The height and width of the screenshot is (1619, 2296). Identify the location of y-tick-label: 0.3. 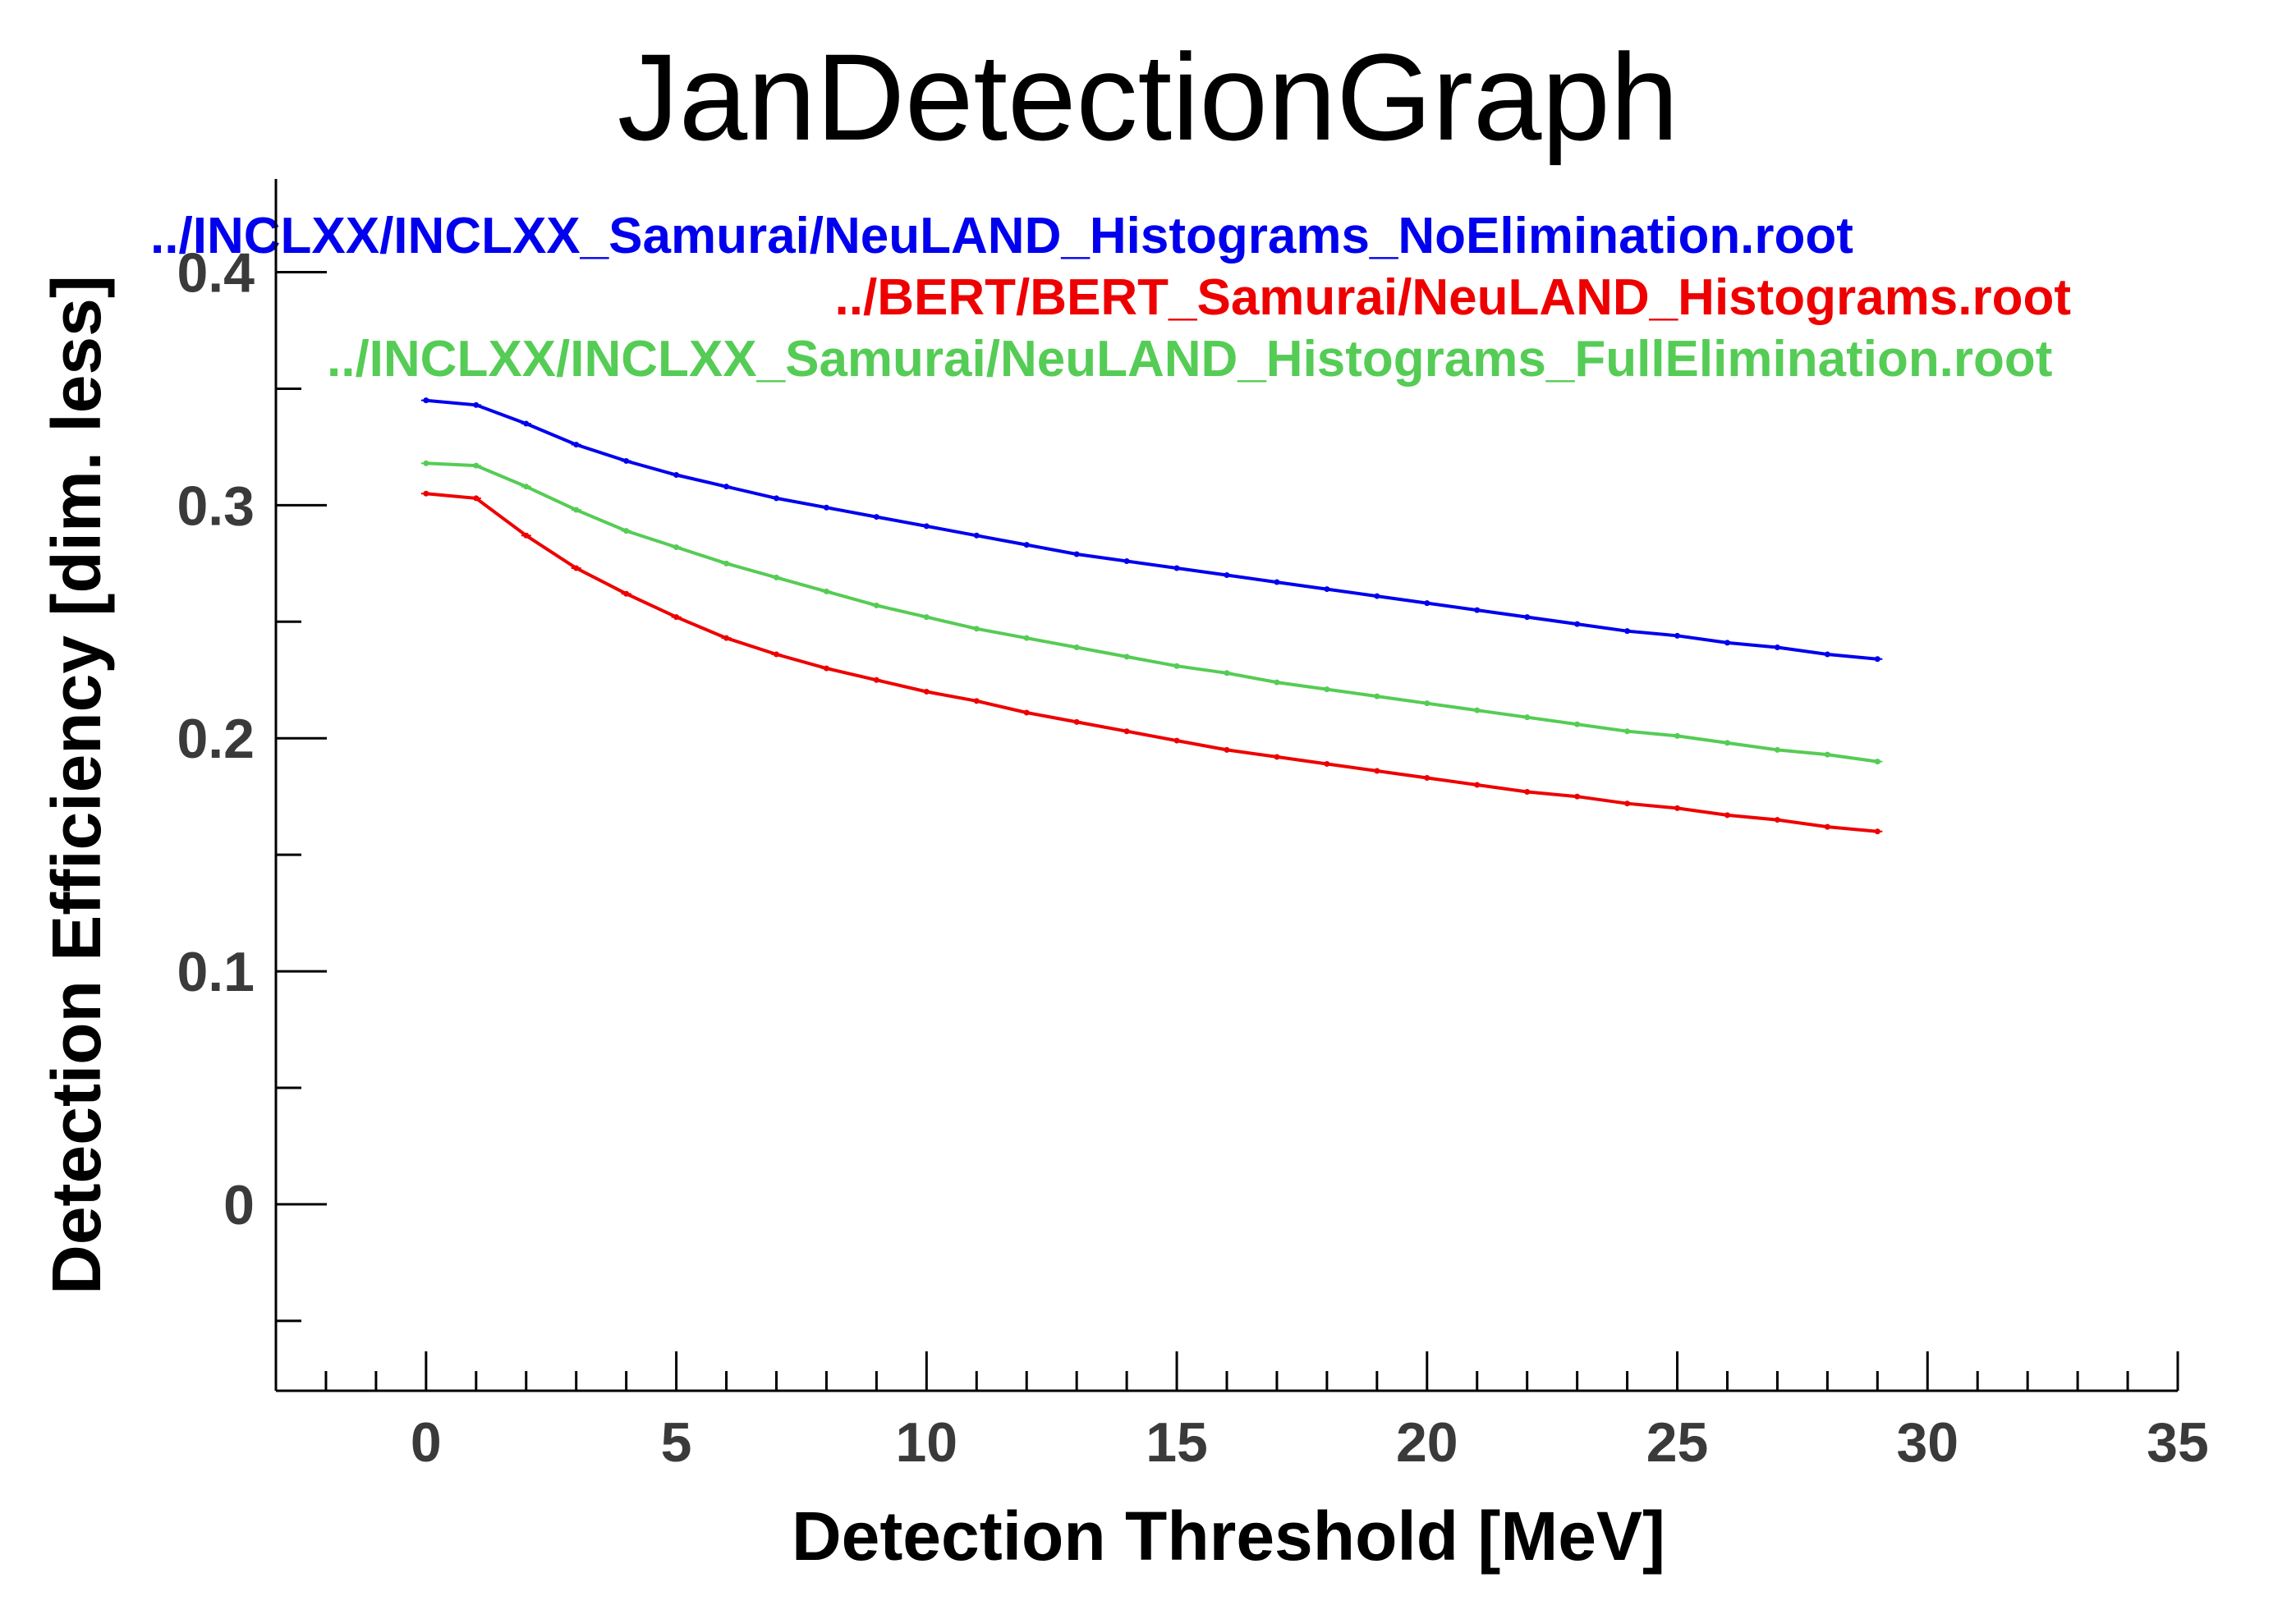
(216, 506).